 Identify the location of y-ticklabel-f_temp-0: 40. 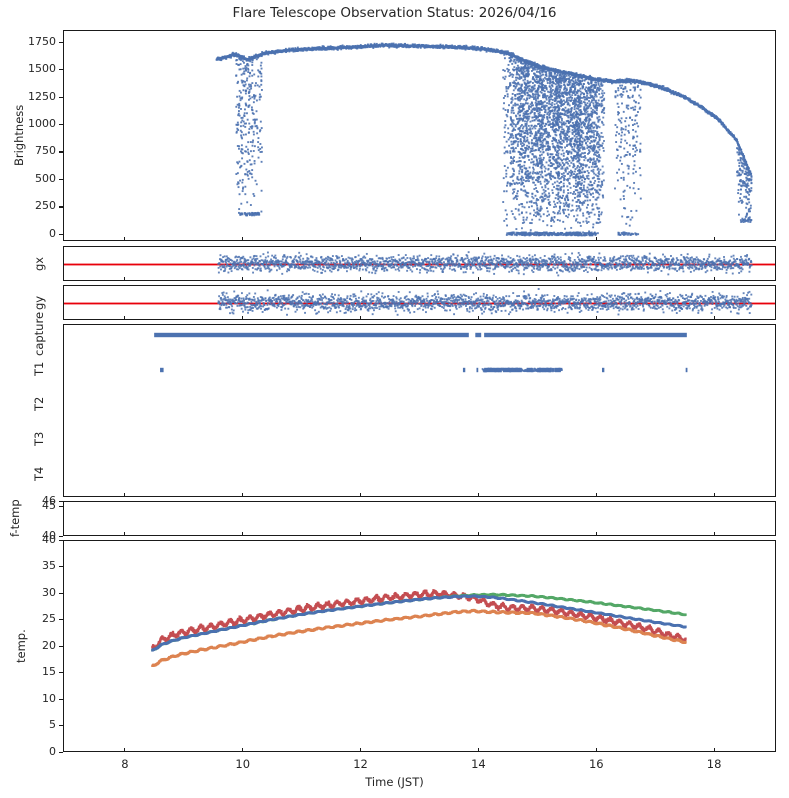
(28, 535).